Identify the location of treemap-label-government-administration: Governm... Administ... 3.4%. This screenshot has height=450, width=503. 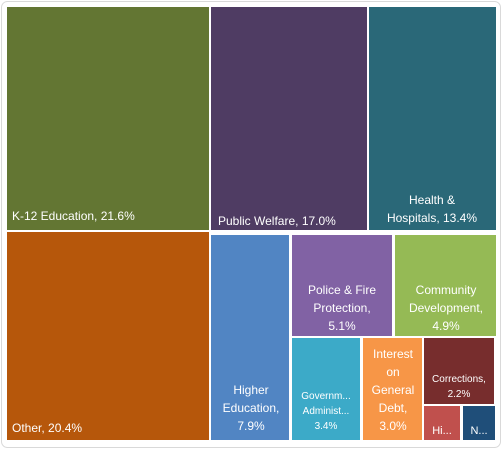
(325, 411).